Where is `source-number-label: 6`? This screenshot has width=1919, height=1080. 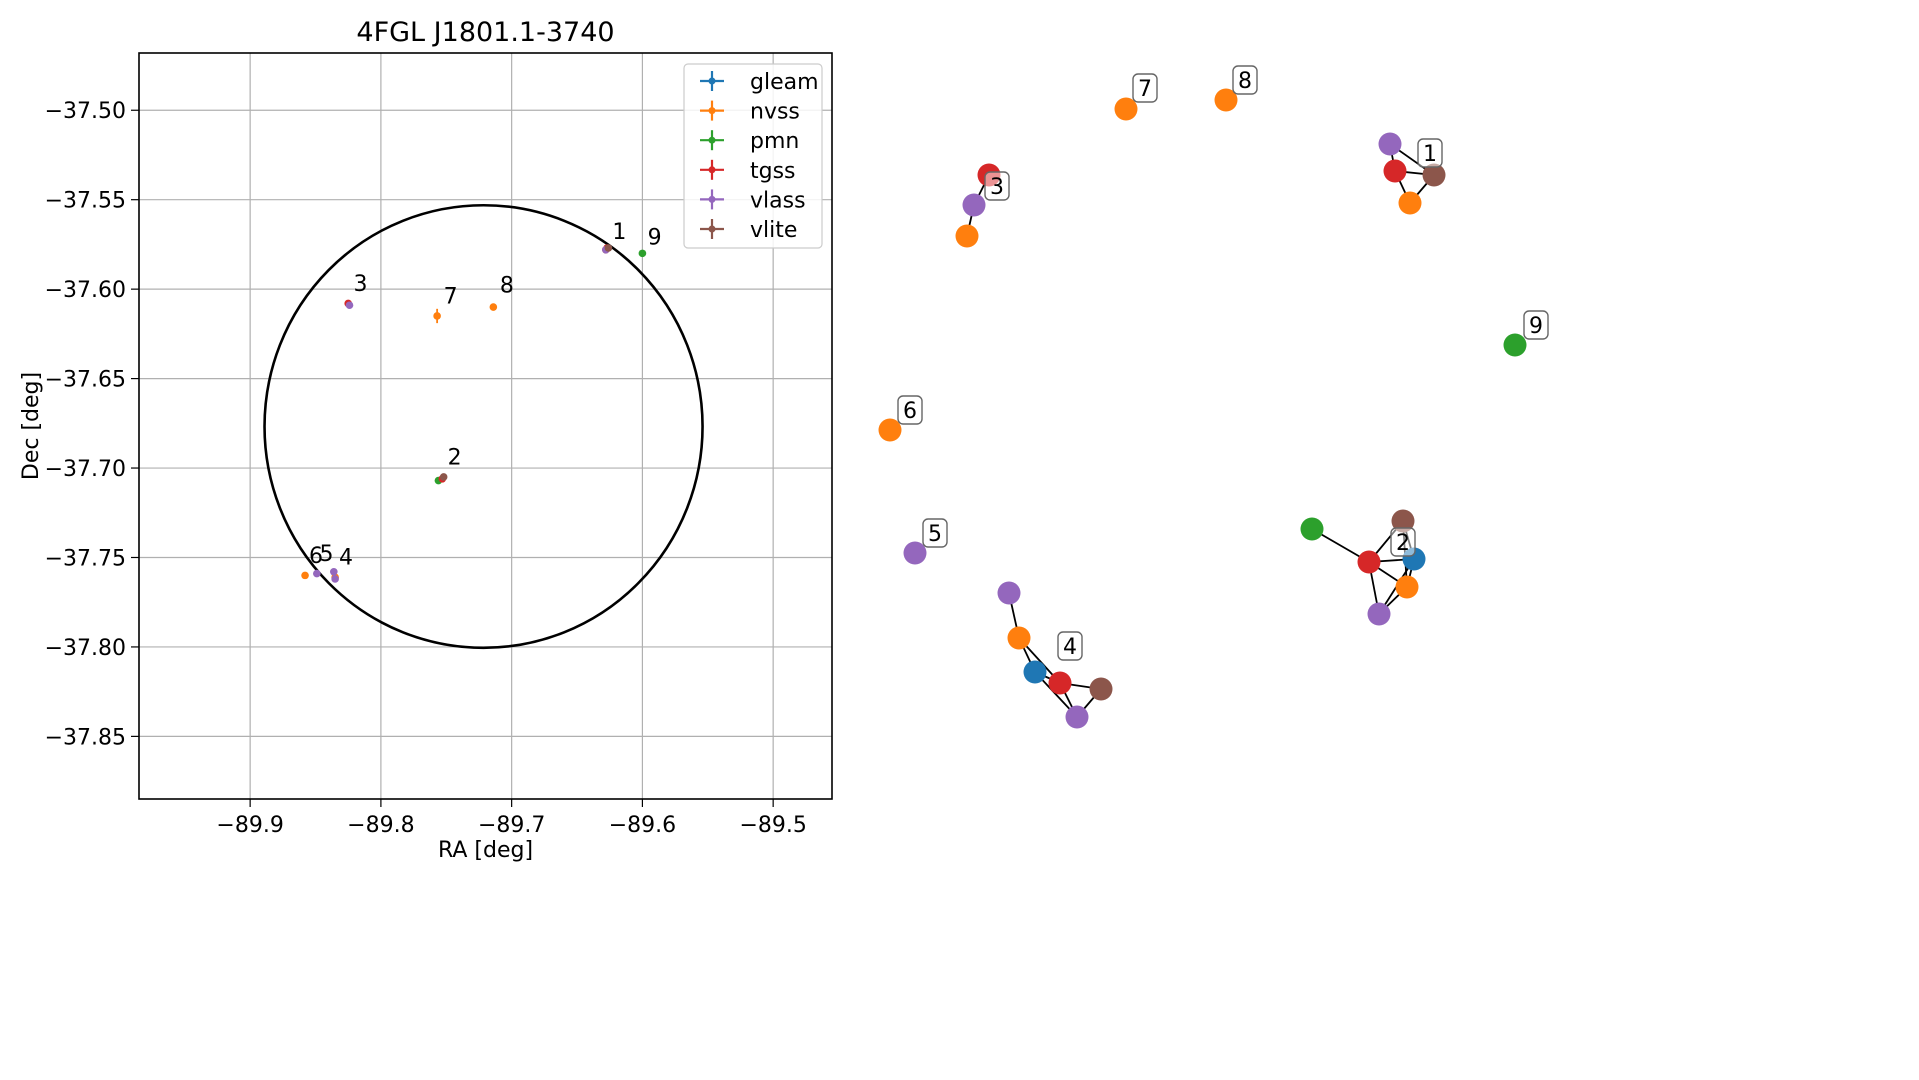 source-number-label: 6 is located at coordinates (316, 556).